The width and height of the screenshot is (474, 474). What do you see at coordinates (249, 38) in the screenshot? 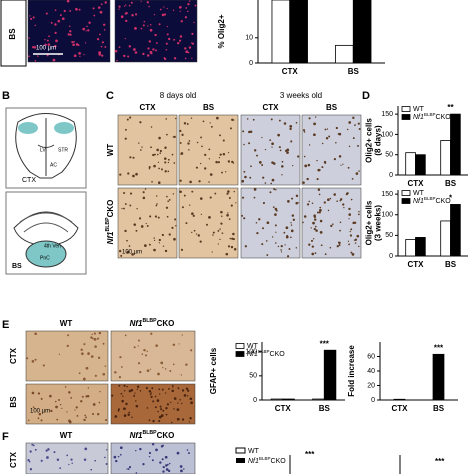
I see `y-tick-label: 10` at bounding box center [249, 38].